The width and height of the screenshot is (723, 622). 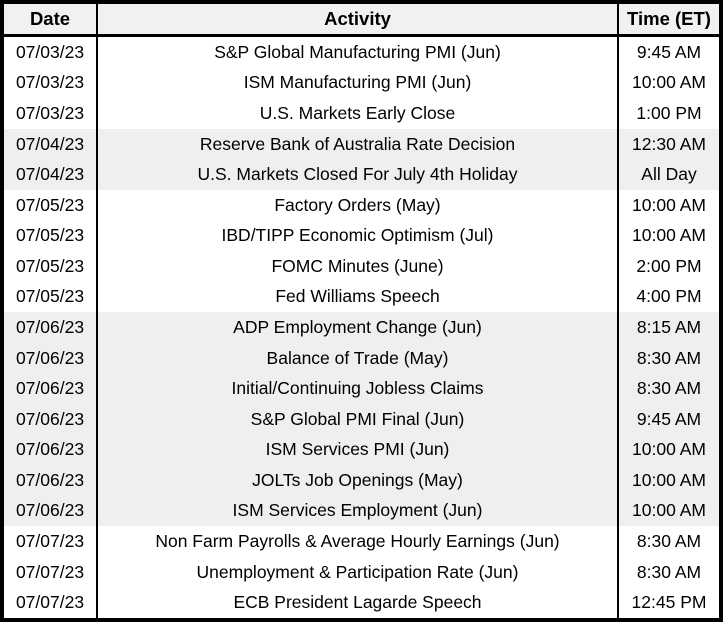 I want to click on time-cell: 2:00 PM, so click(x=668, y=266).